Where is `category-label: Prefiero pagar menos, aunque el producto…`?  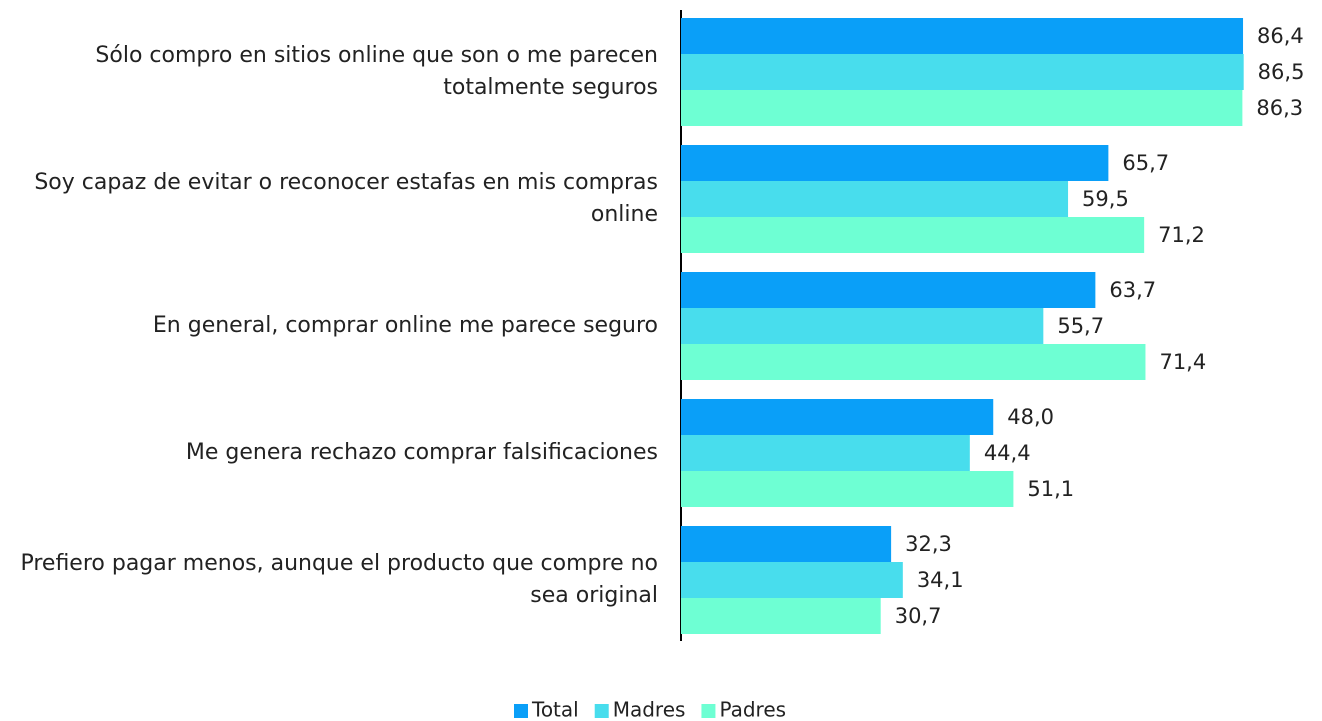
category-label: Prefiero pagar menos, aunque el producto… is located at coordinates (339, 579).